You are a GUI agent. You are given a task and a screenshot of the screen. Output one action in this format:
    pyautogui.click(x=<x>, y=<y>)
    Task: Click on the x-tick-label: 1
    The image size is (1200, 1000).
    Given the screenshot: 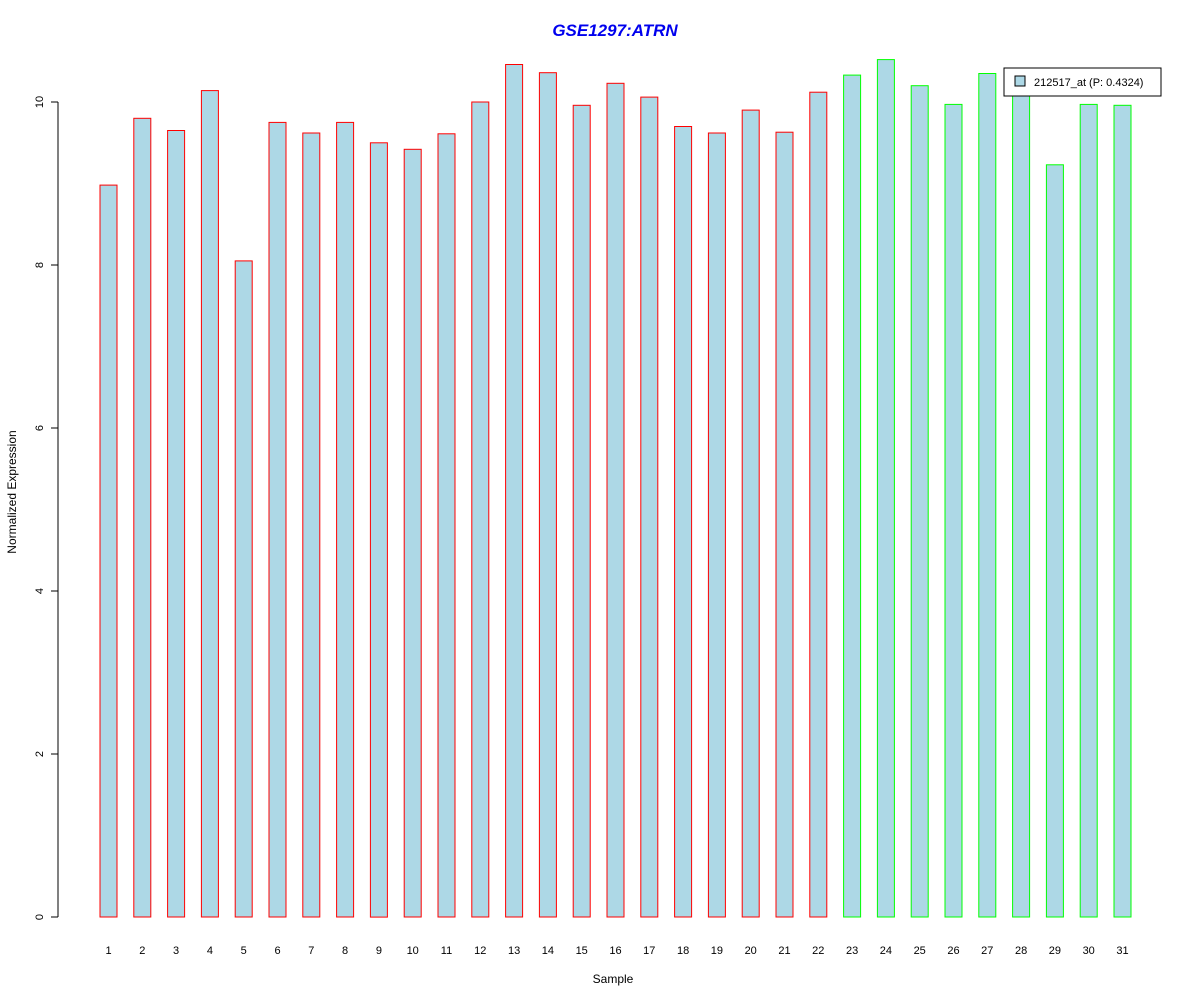 What is the action you would take?
    pyautogui.click(x=108, y=951)
    